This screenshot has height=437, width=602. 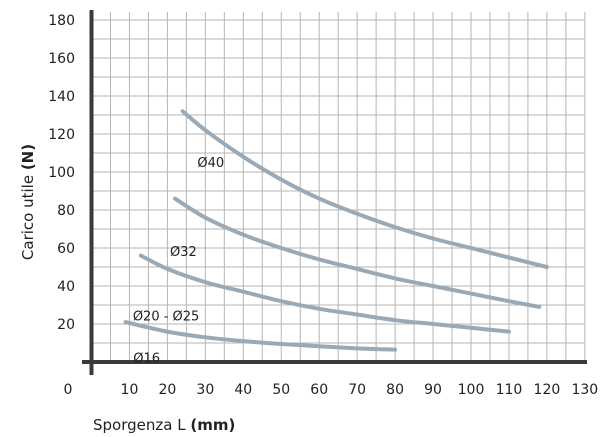 I want to click on series-label-1: Ø32, so click(x=183, y=252).